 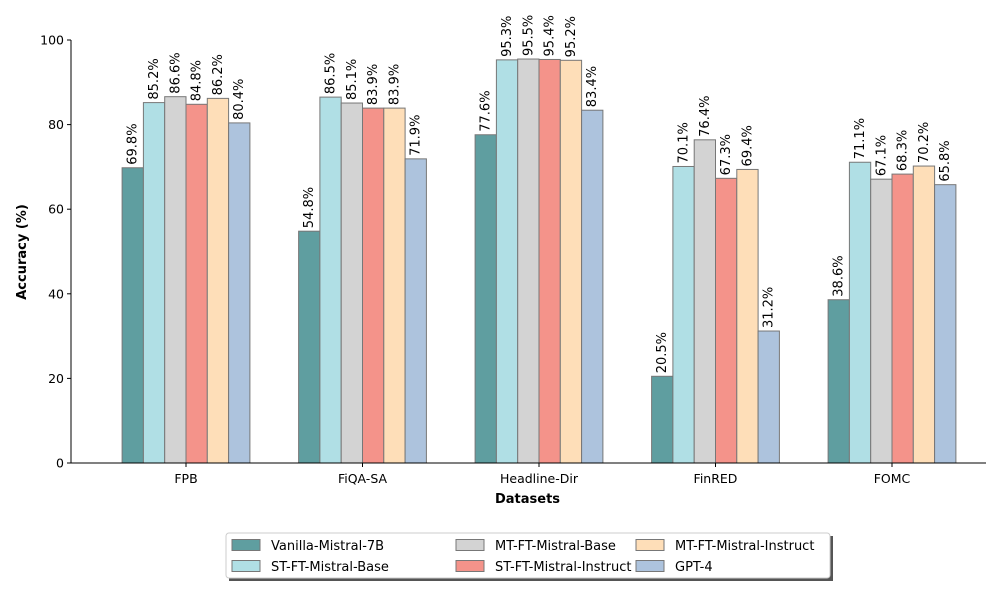 What do you see at coordinates (550, 35) in the screenshot?
I see `data-label: 95.4%` at bounding box center [550, 35].